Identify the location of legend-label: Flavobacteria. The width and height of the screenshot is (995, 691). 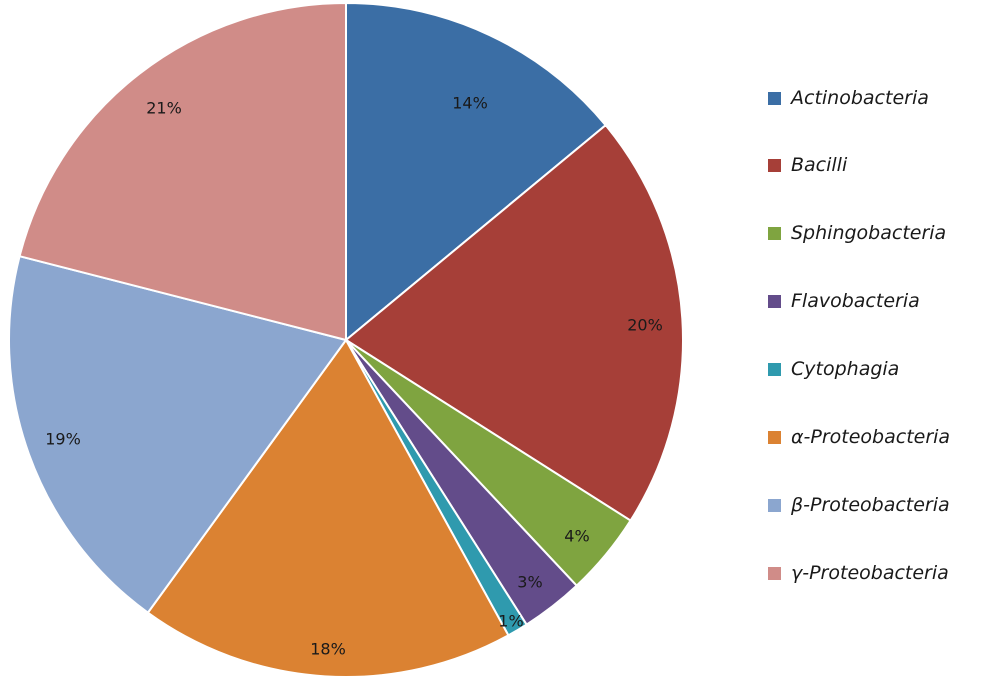
(855, 301).